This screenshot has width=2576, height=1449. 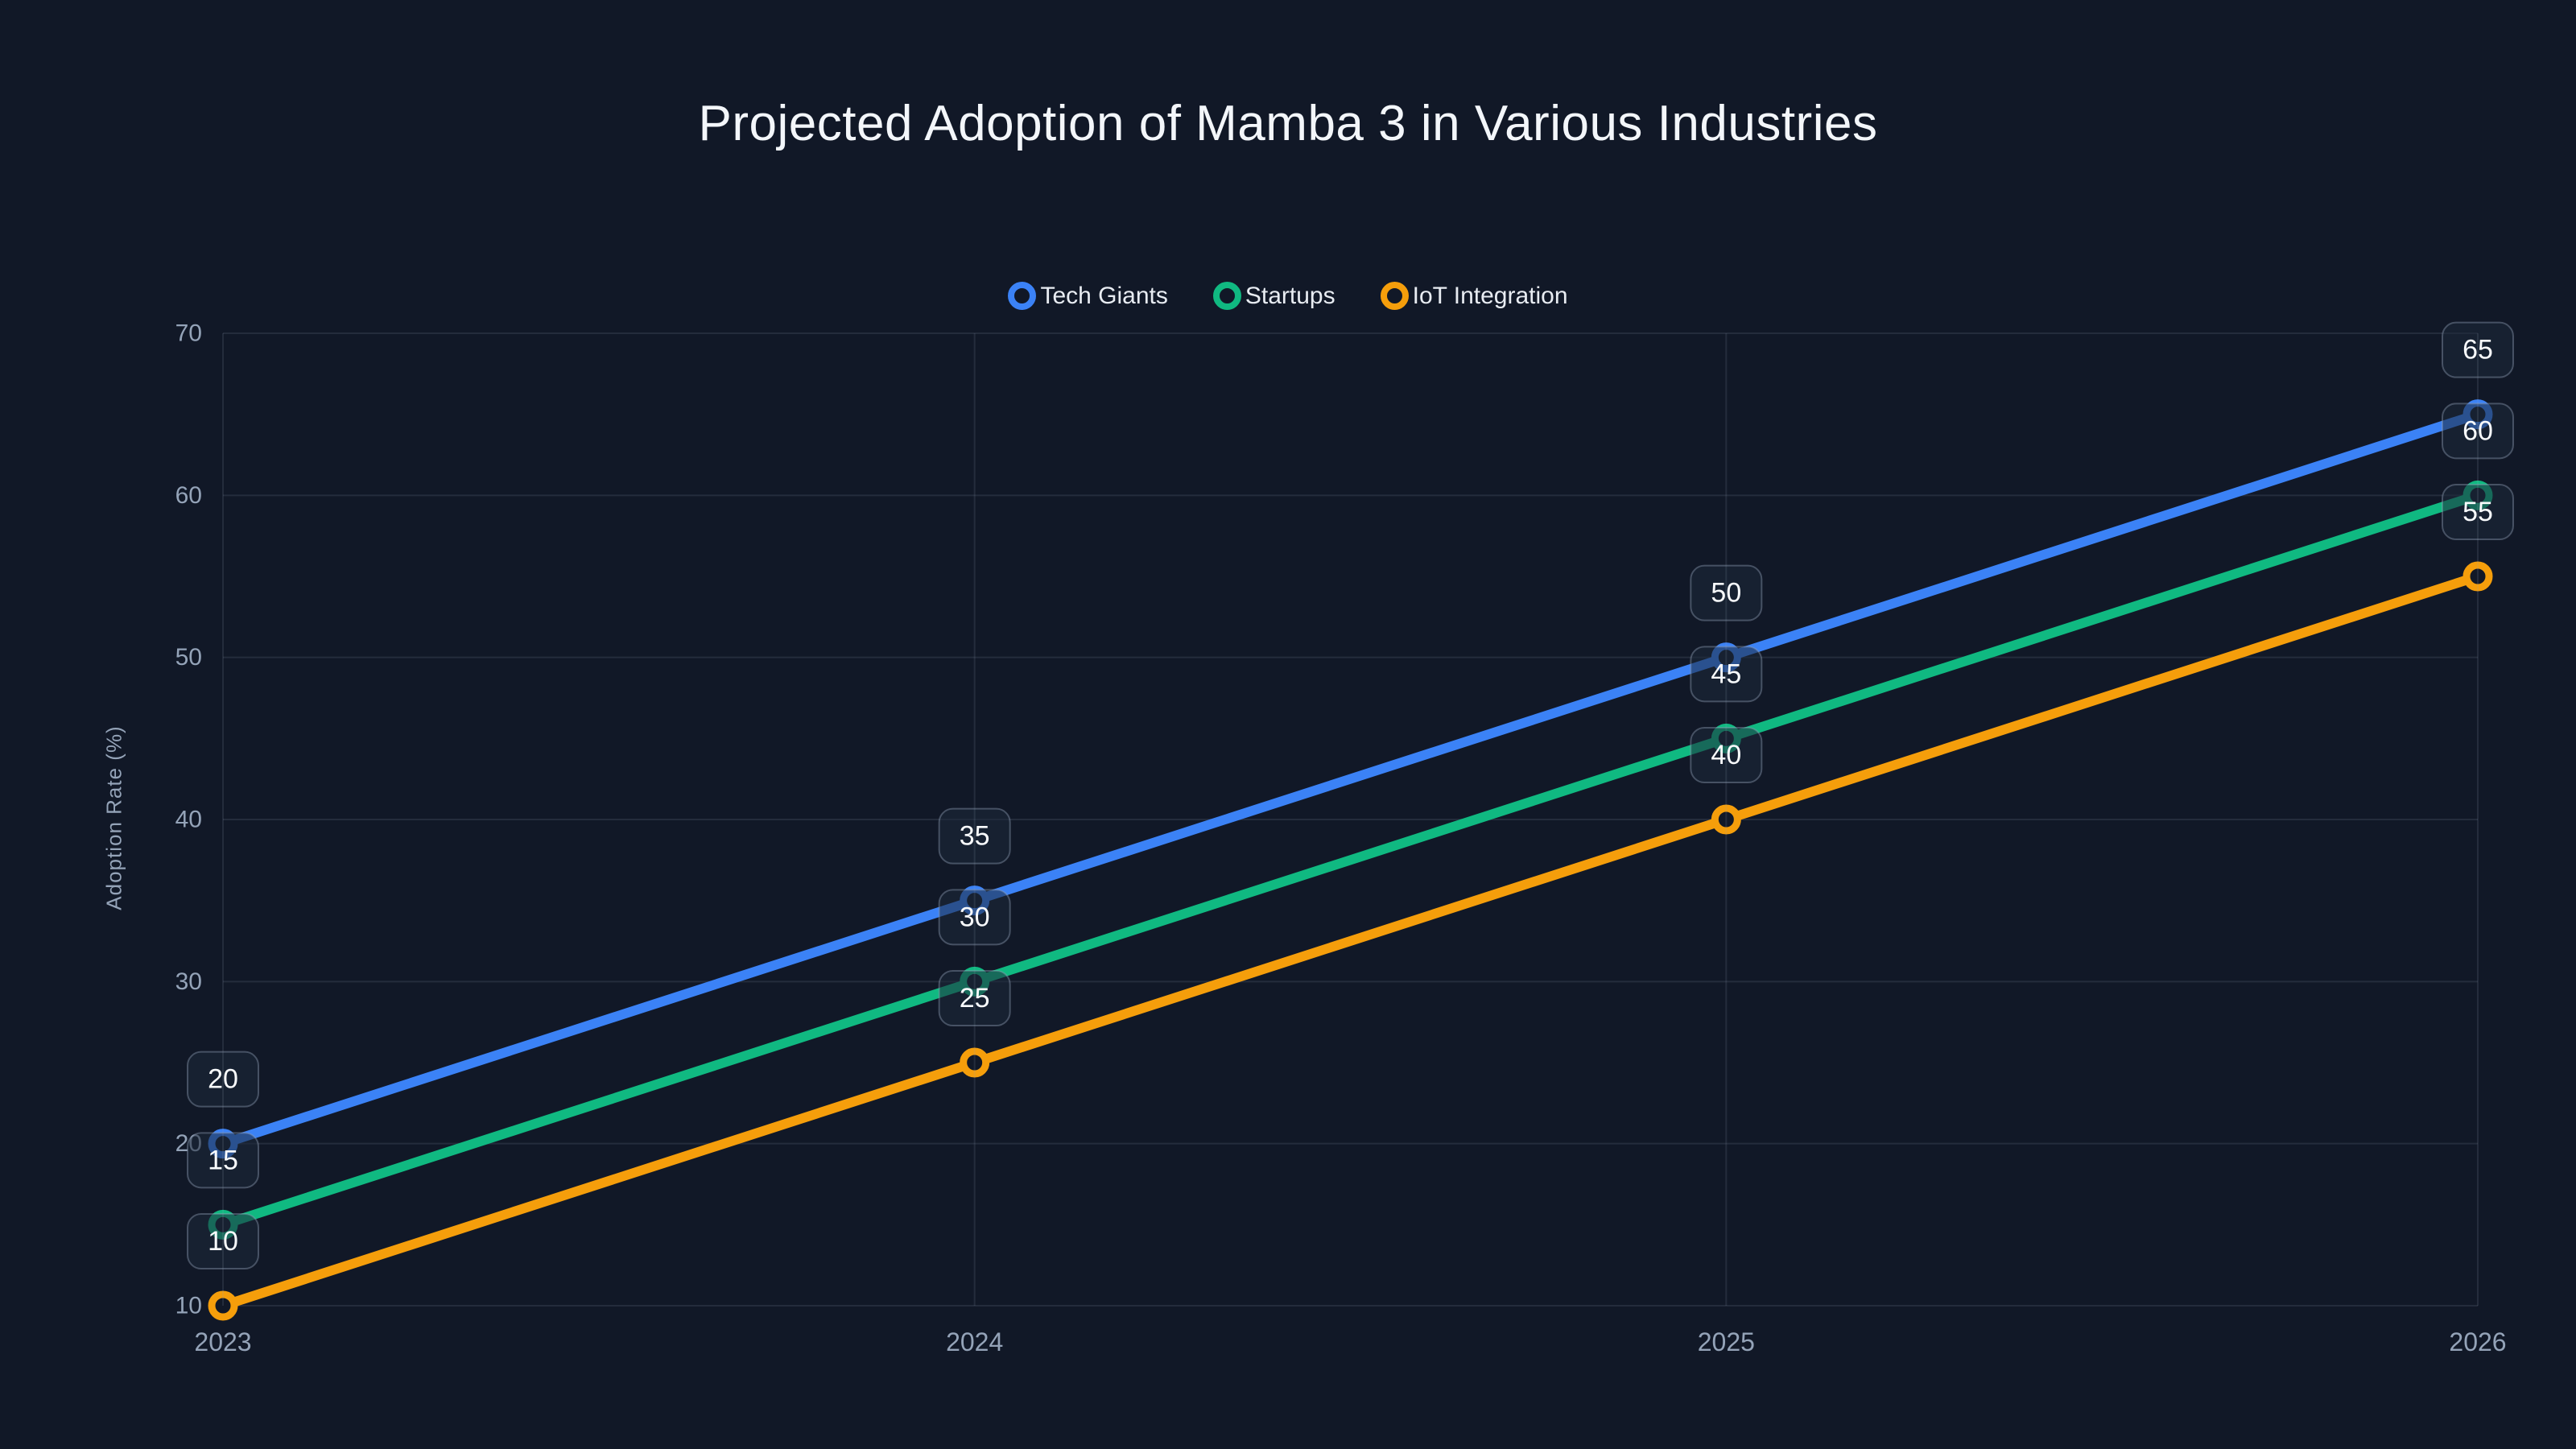 I want to click on legend-label: Tech Giants, so click(x=1104, y=295).